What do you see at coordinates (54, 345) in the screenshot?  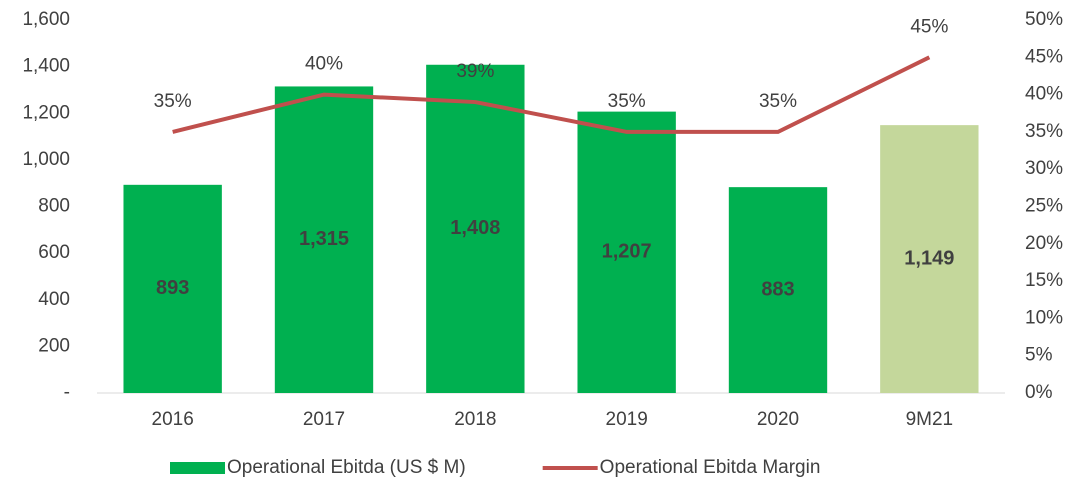 I see `y-tick-label: 200` at bounding box center [54, 345].